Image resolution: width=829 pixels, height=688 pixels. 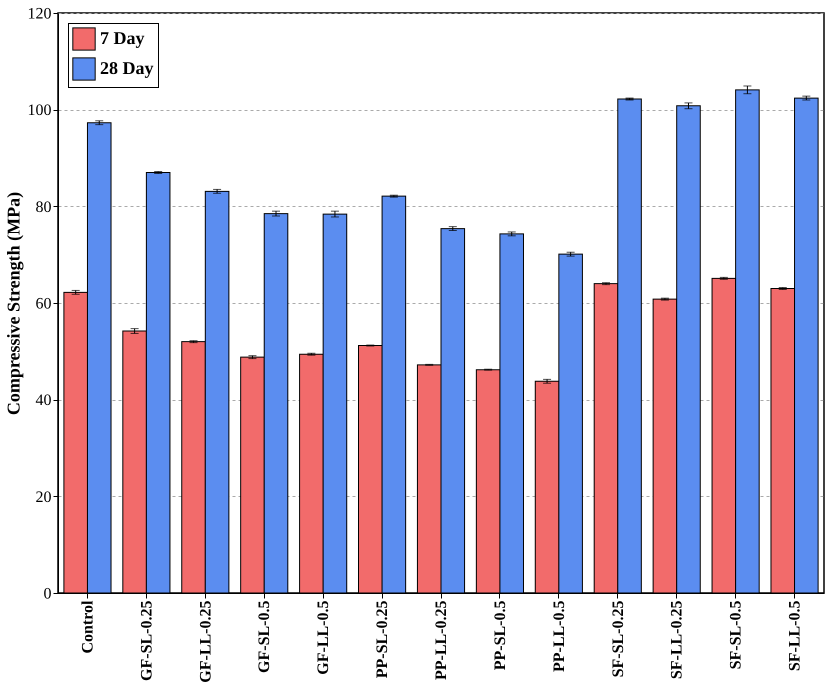 I want to click on y-tick-label: 100, so click(x=40, y=111).